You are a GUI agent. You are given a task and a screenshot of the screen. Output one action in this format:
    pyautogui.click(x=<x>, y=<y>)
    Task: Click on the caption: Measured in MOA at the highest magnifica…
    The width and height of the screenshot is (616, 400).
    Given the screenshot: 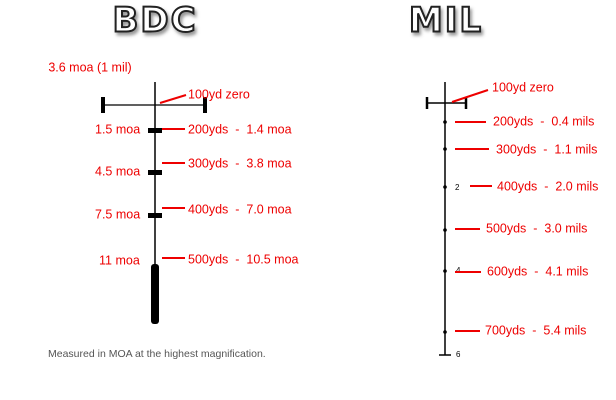 What is the action you would take?
    pyautogui.click(x=157, y=354)
    